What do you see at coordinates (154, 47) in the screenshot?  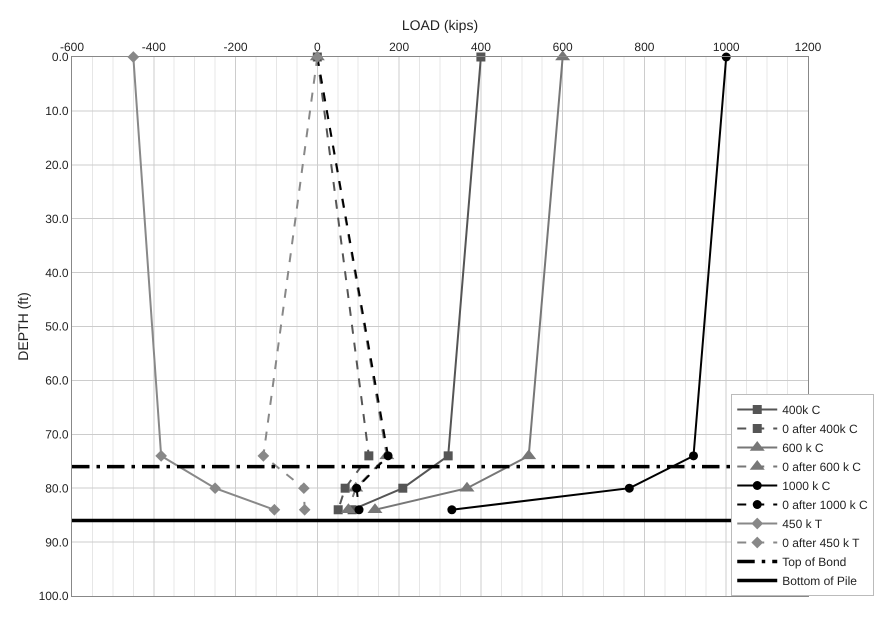 I see `x-tick-label: -400` at bounding box center [154, 47].